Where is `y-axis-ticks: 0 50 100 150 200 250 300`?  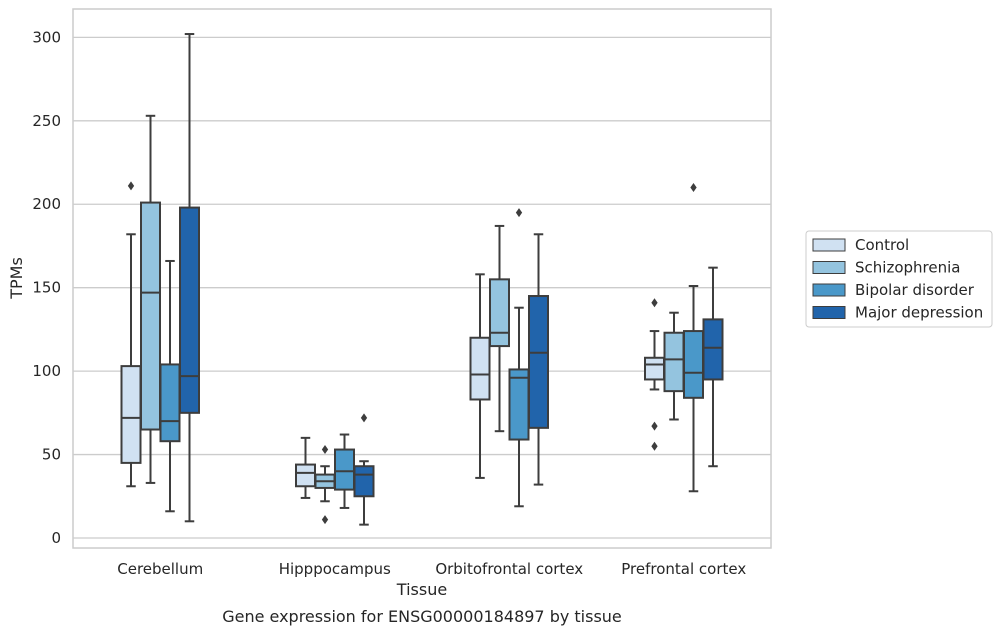
y-axis-ticks: 0 50 100 150 200 250 300 is located at coordinates (46, 287).